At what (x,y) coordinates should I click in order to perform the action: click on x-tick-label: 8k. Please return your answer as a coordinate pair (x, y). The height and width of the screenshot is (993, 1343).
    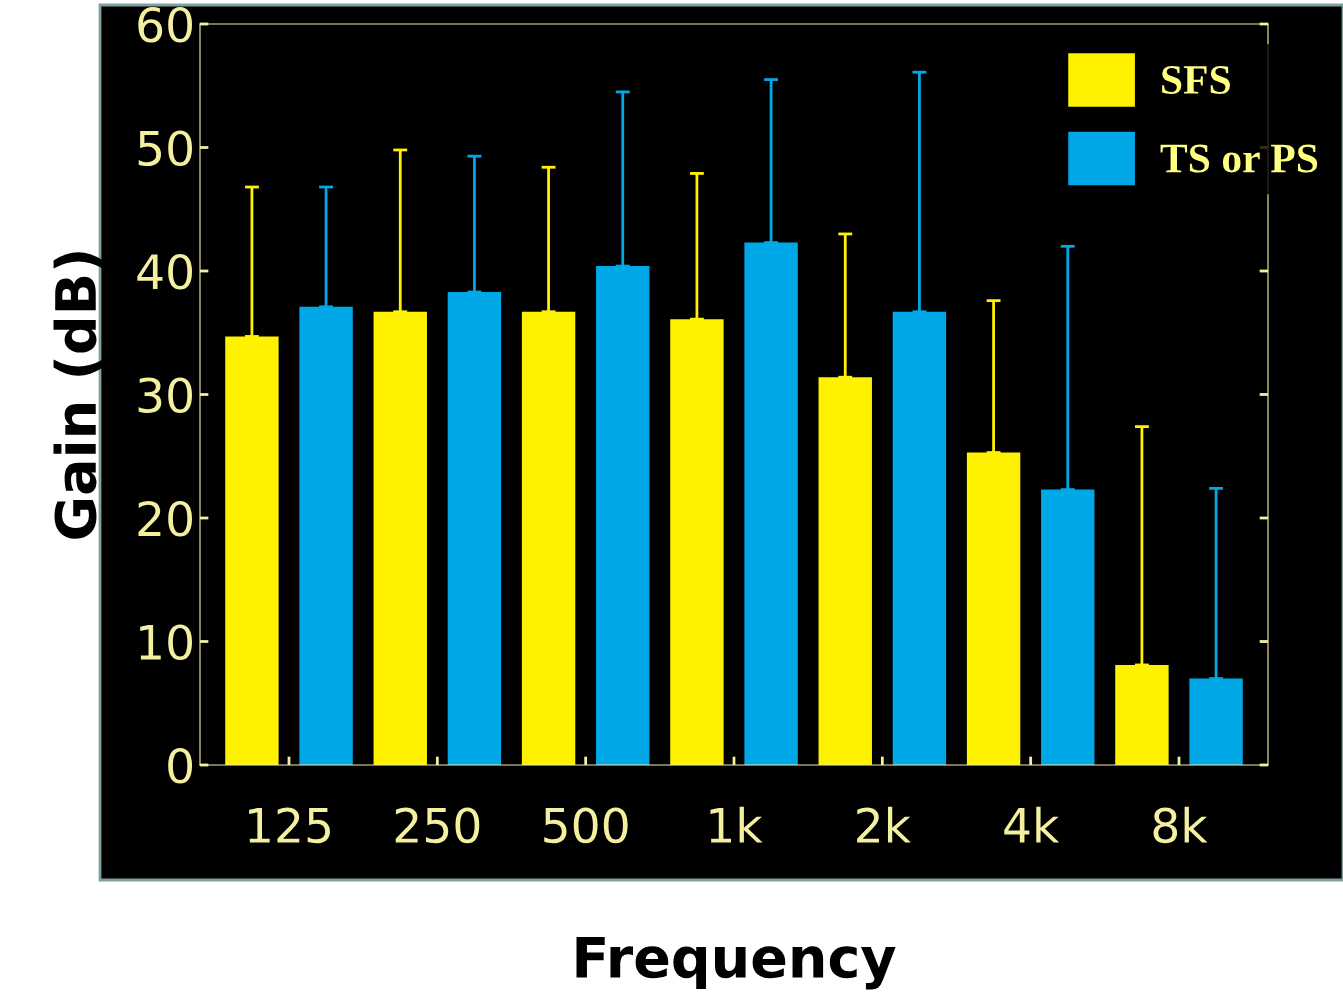
    Looking at the image, I should click on (1180, 825).